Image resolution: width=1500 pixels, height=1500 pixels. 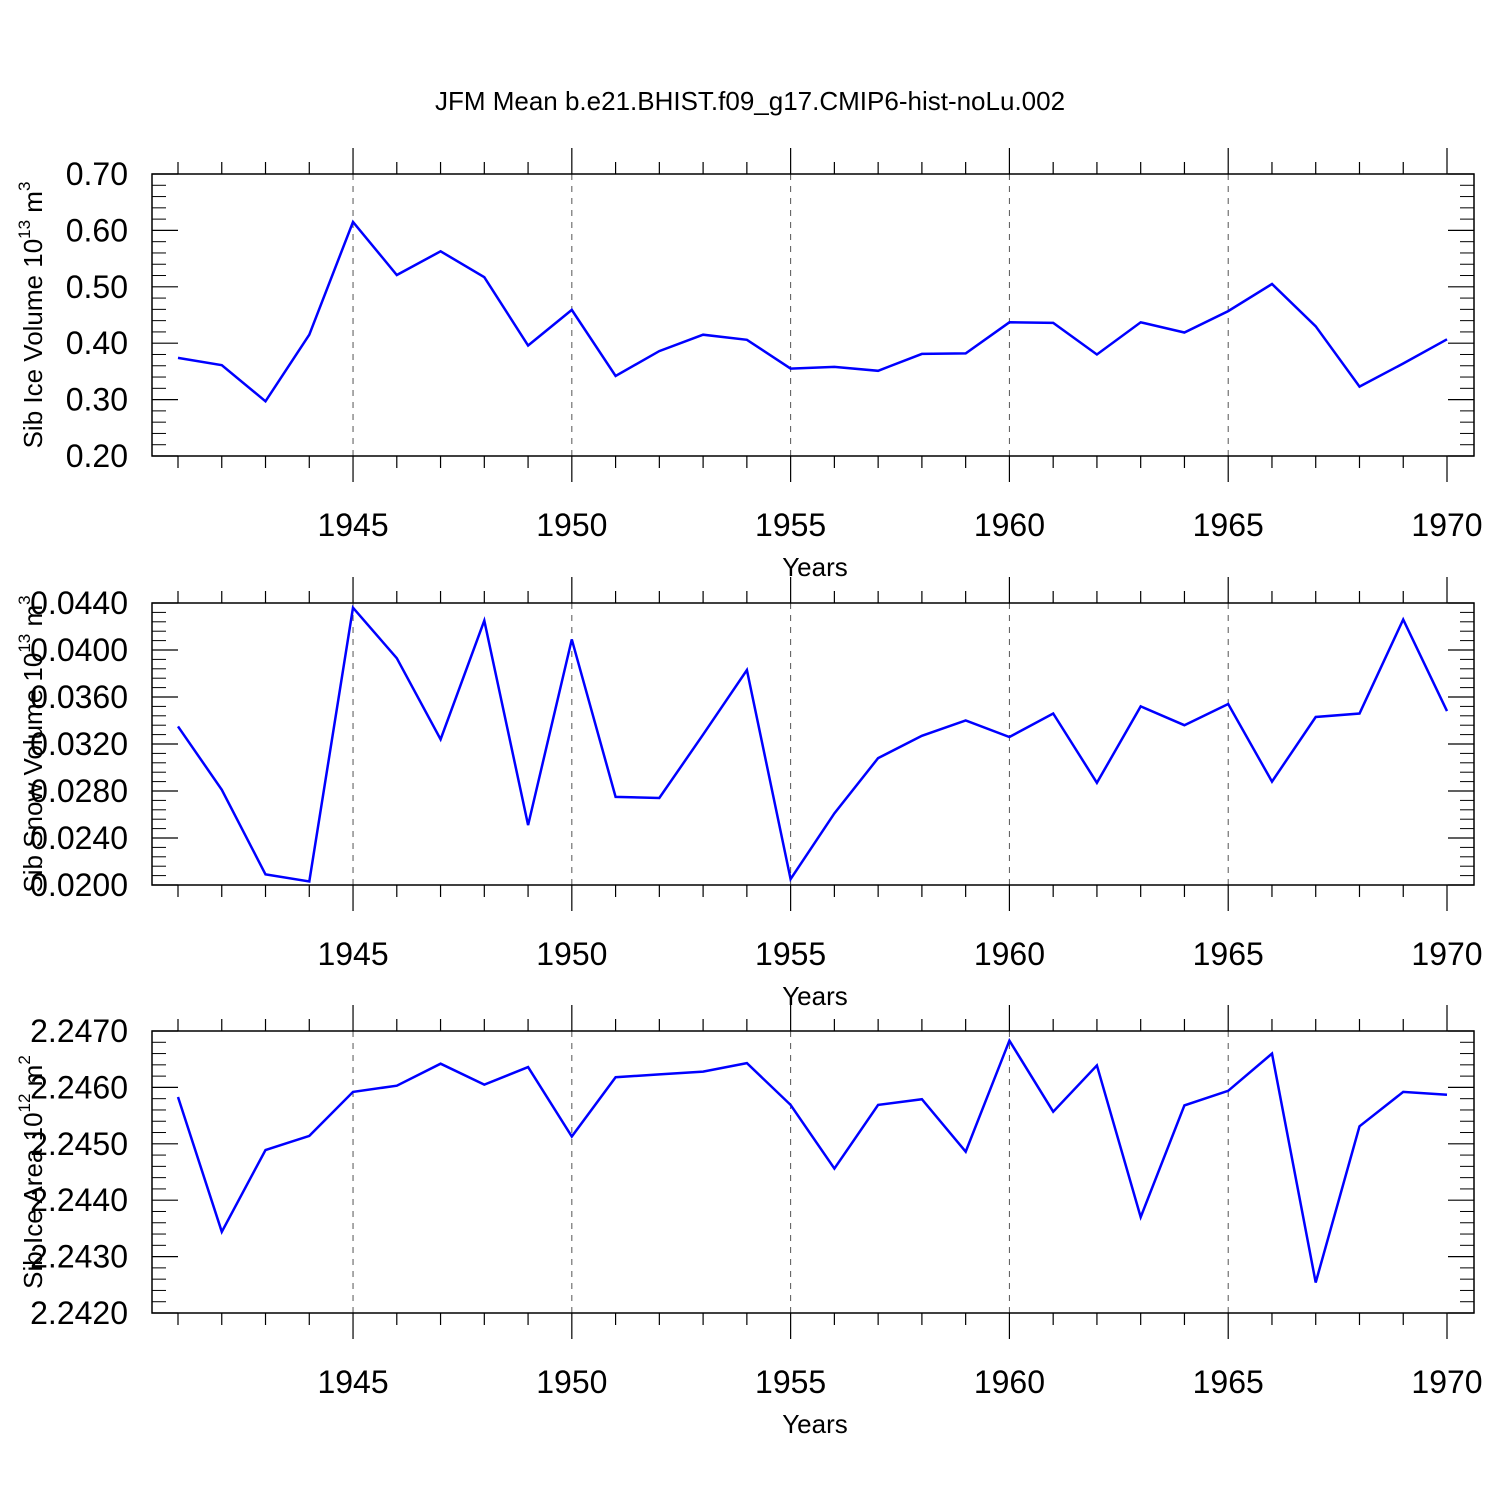 I want to click on y-tick-label: 0.30, so click(x=97, y=400).